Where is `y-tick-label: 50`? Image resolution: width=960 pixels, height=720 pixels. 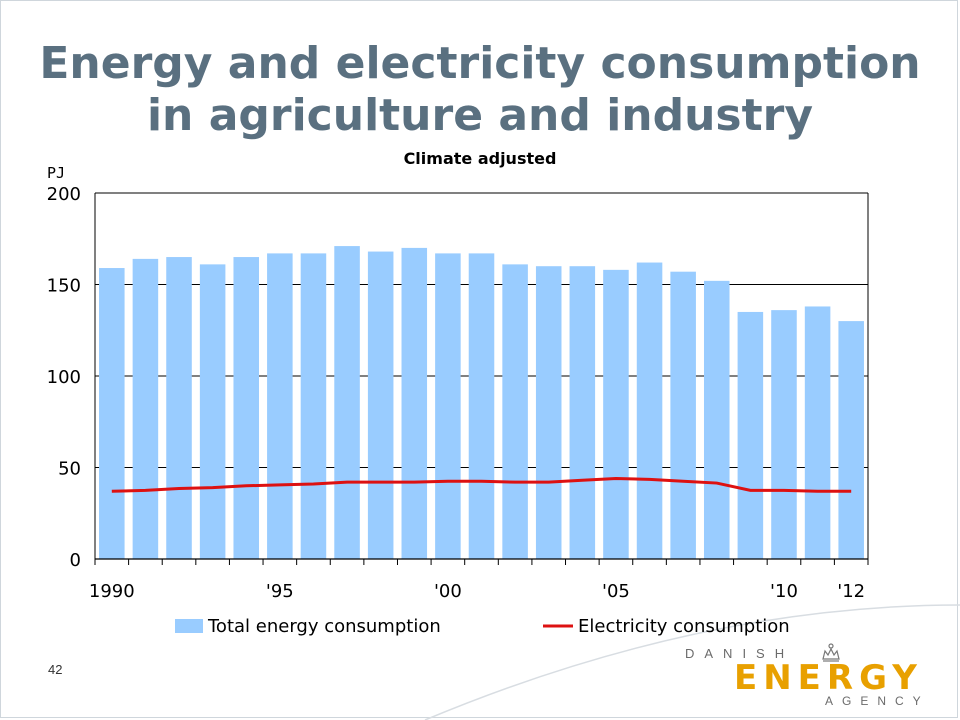
y-tick-label: 50 is located at coordinates (69, 469).